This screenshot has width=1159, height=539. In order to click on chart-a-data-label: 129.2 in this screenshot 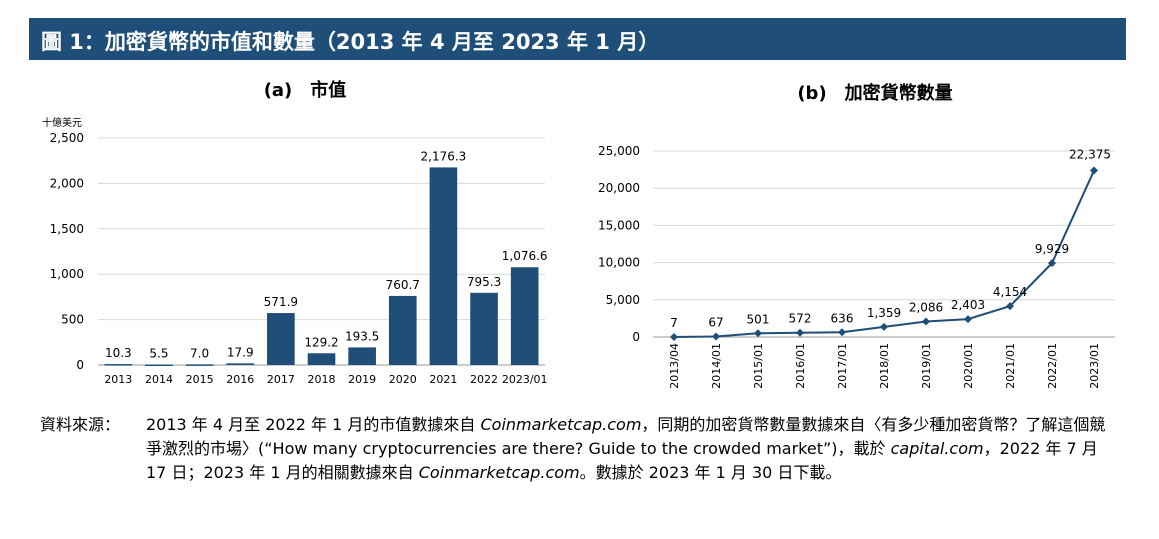, I will do `click(321, 342)`.